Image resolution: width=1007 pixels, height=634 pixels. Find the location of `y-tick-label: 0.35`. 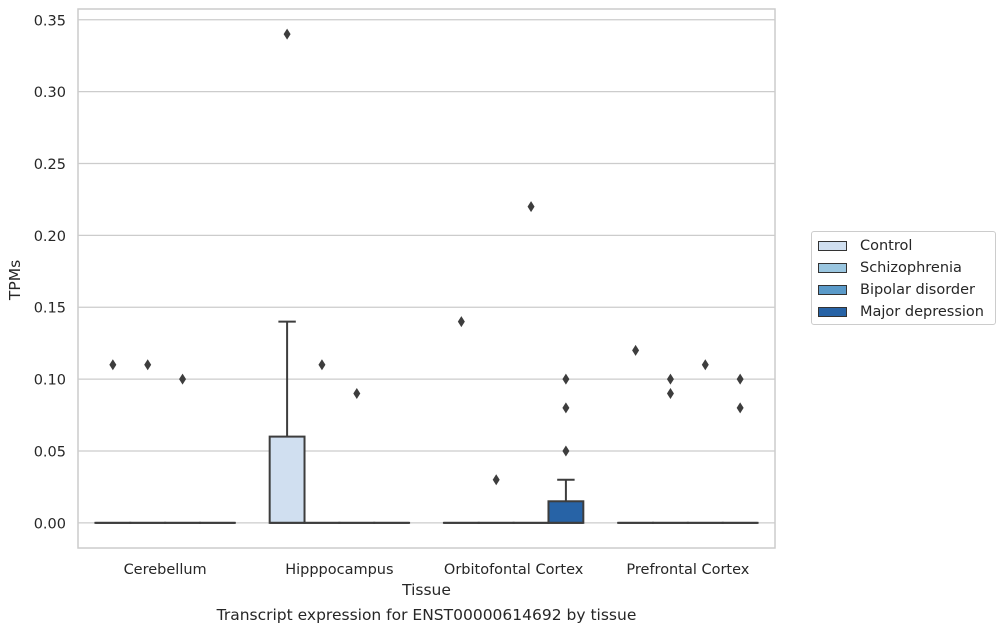

y-tick-label: 0.35 is located at coordinates (50, 21).